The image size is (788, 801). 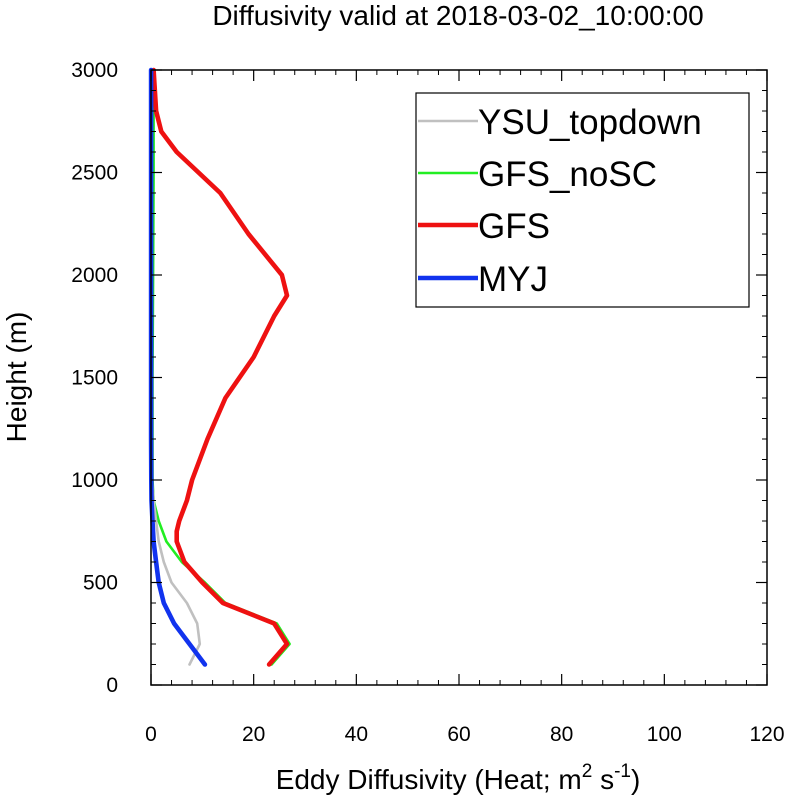 What do you see at coordinates (457, 15) in the screenshot?
I see `chart-title: Diffusivity valid at 2018-03-02_10:00:00` at bounding box center [457, 15].